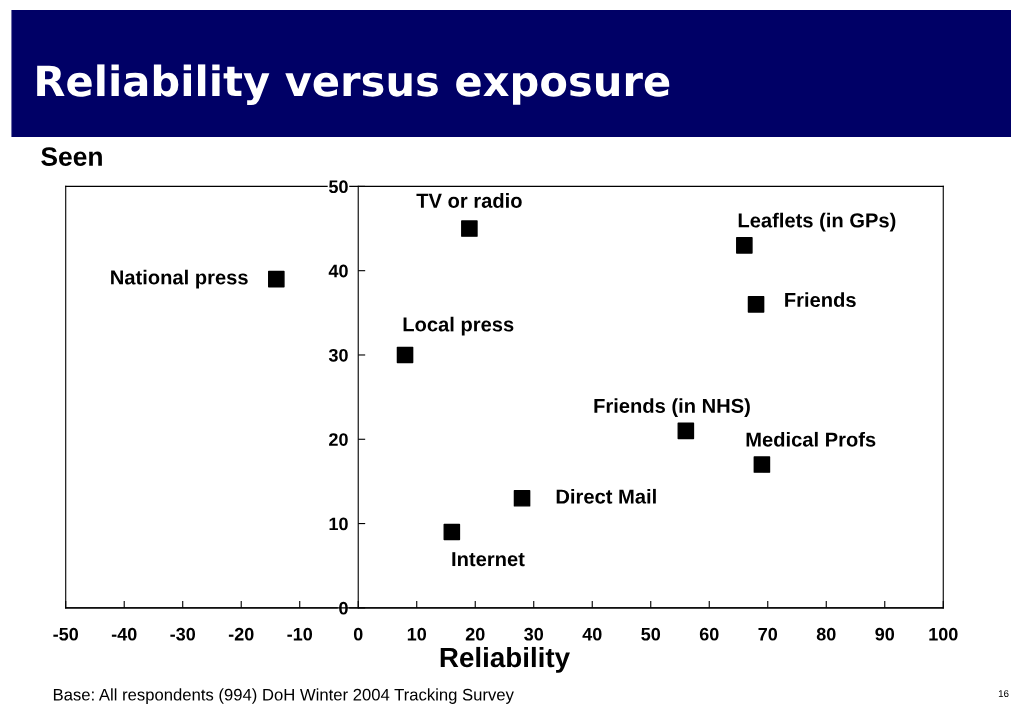  What do you see at coordinates (283, 696) in the screenshot?
I see `text: Base: All respondents (994) DoH Winter 2004 Tracking Survey` at bounding box center [283, 696].